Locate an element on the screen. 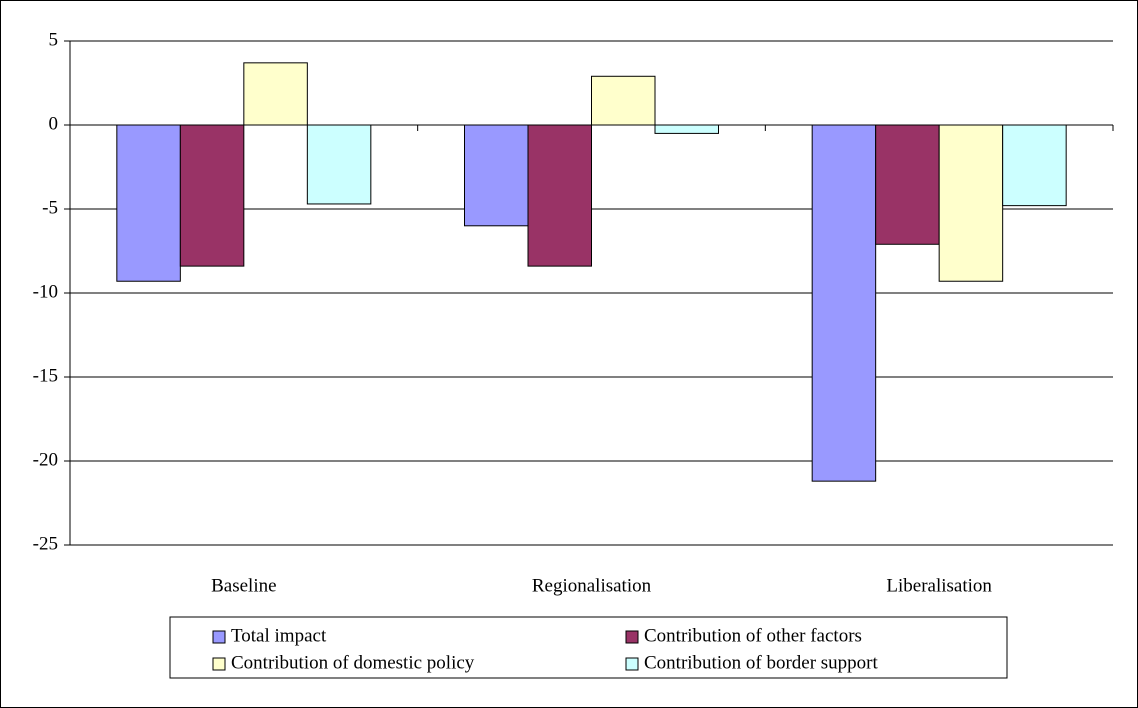  legend-label: Contribution of domestic policy is located at coordinates (353, 662).